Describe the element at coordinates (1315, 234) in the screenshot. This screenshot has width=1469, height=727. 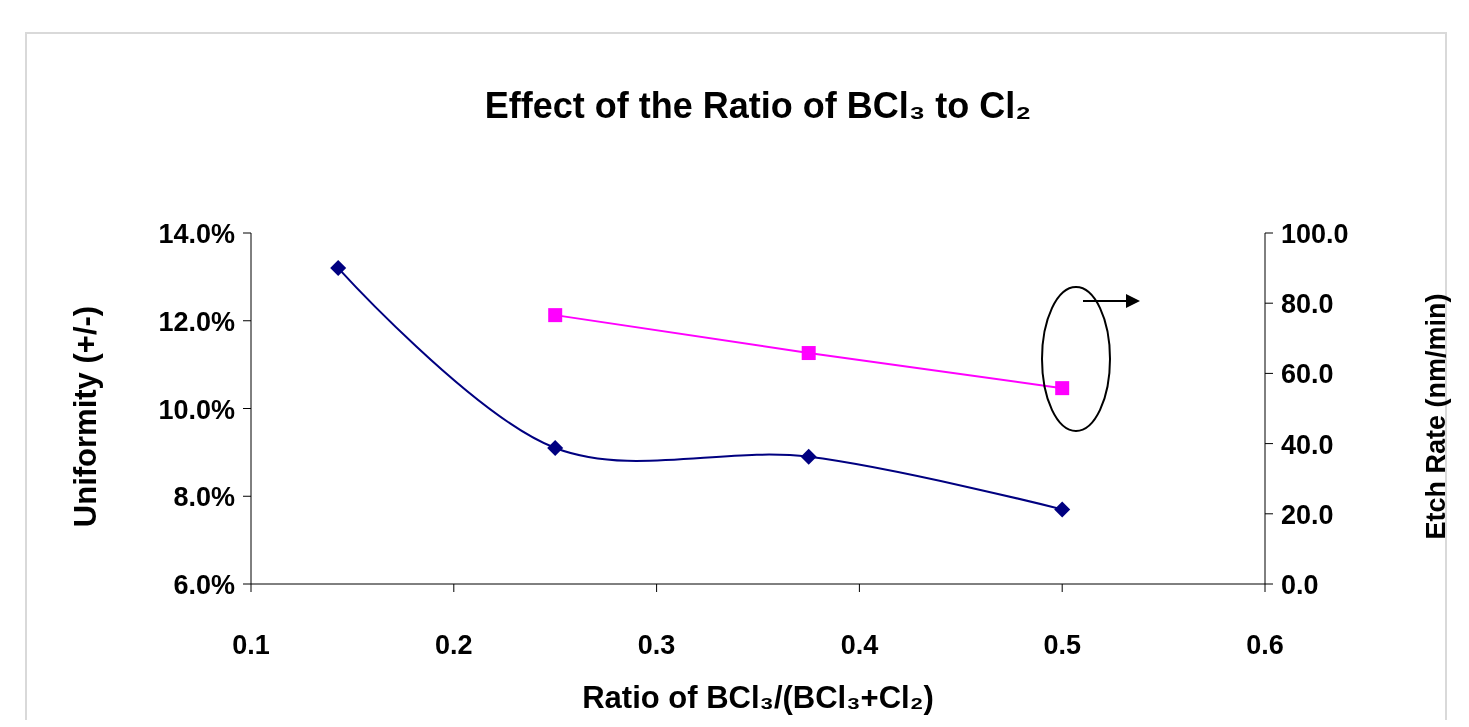
I see `y2-tick-label: 100.0` at that location.